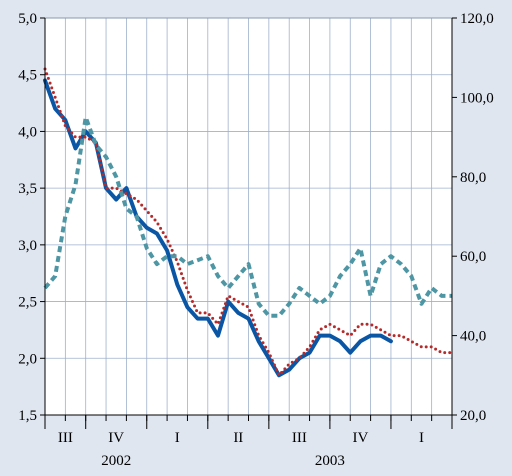  I want to click on left-tick-label: 1,5, so click(27, 416).